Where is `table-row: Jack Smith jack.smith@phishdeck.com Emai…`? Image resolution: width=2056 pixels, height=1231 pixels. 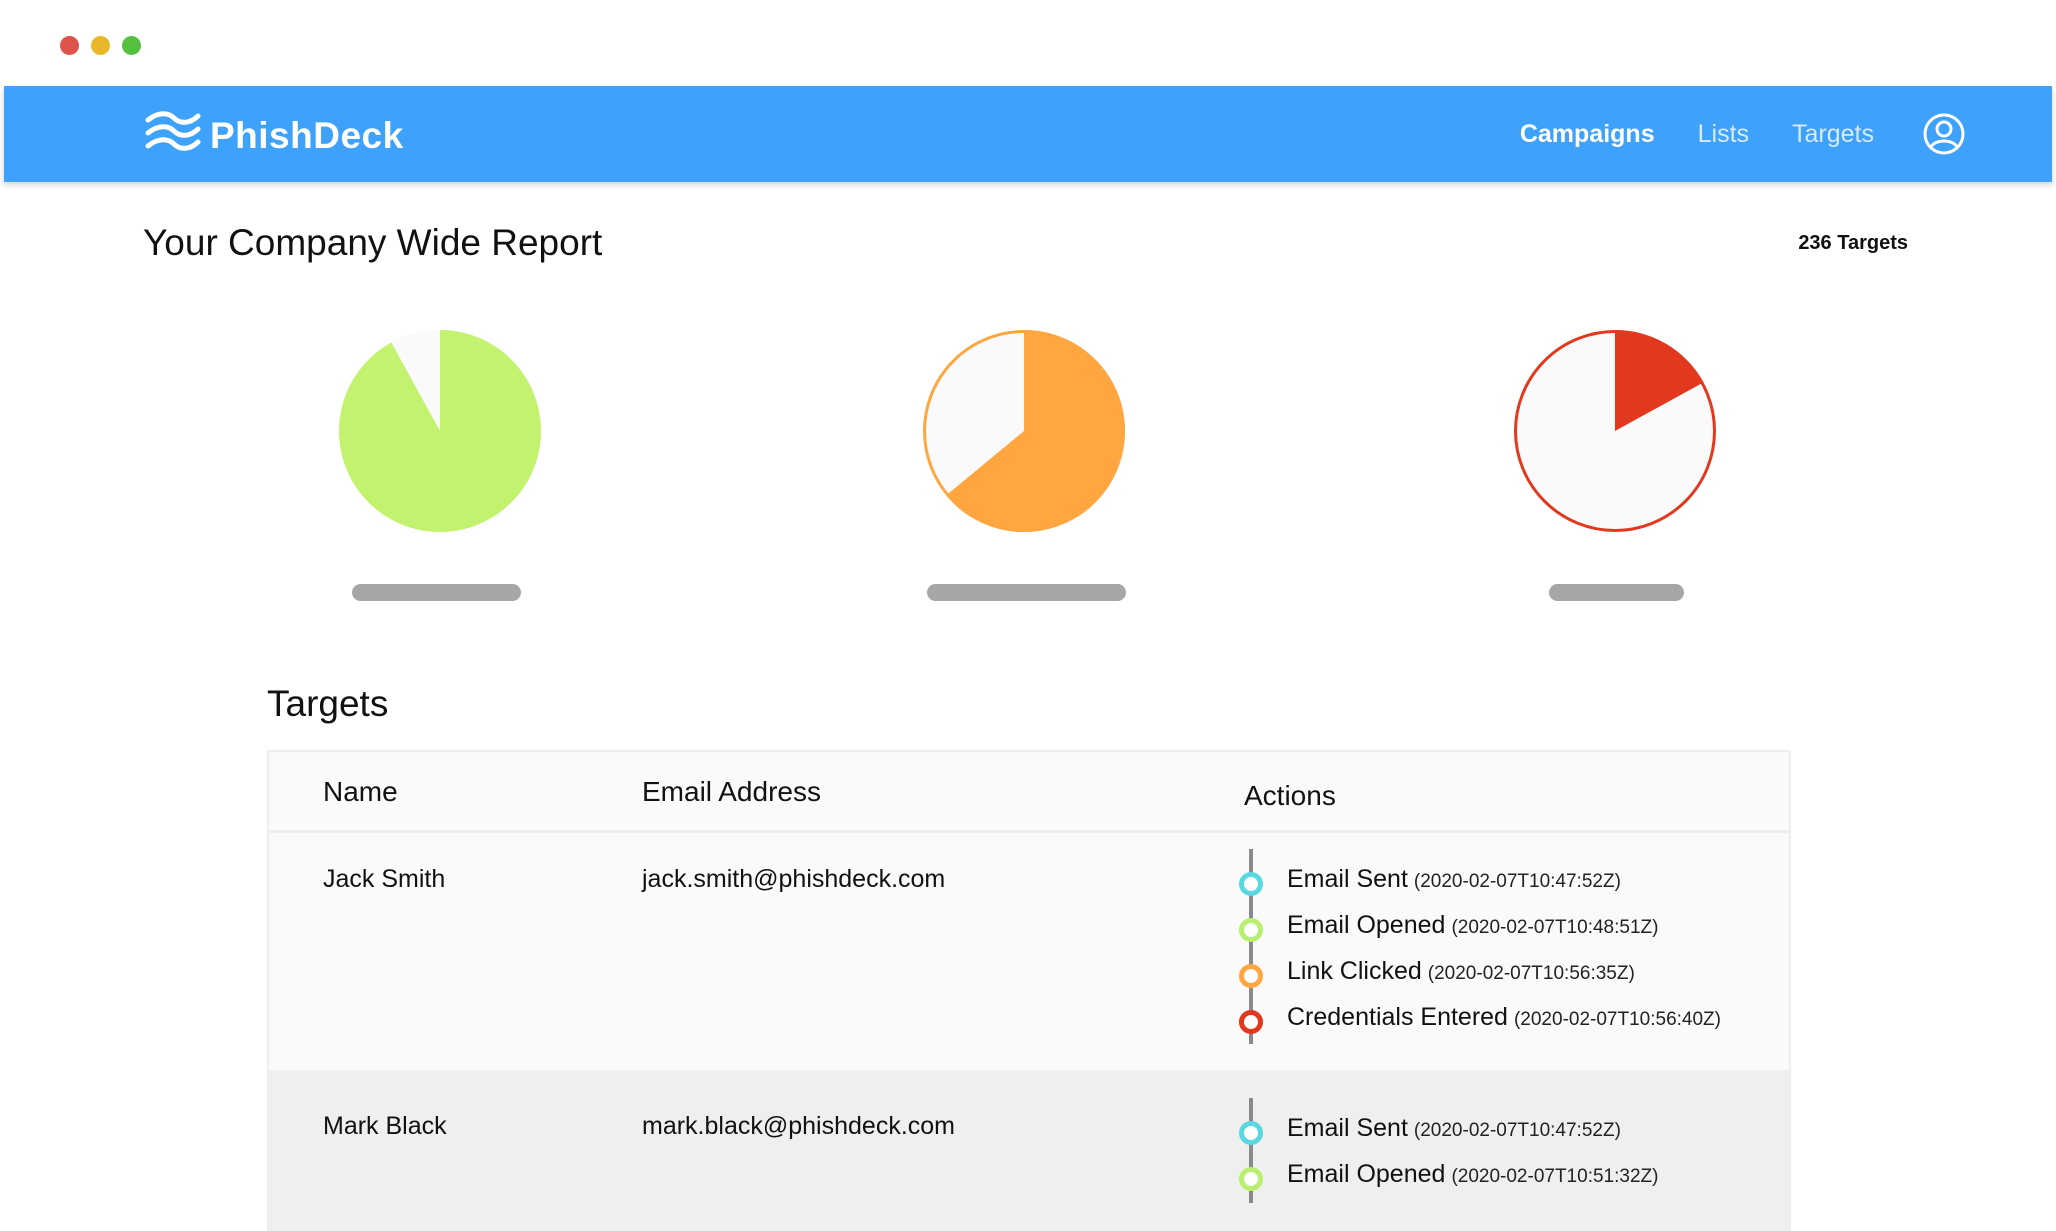 table-row: Jack Smith jack.smith@phishdeck.com Emai… is located at coordinates (1029, 951).